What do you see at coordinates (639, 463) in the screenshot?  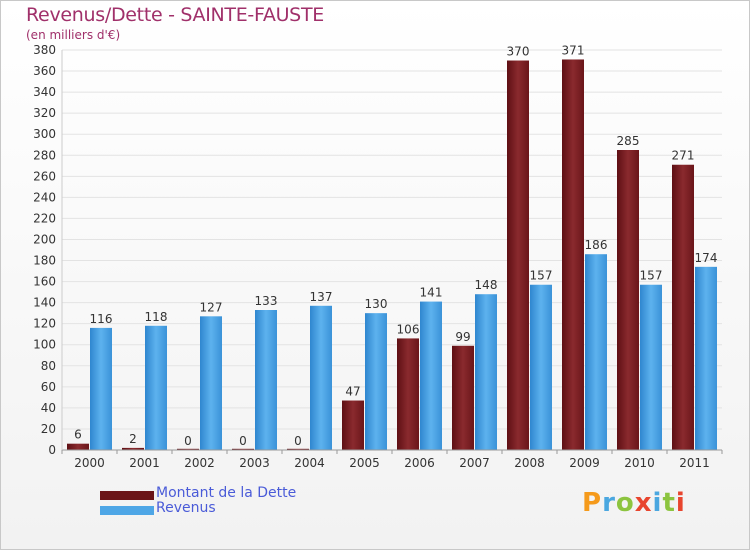 I see `x-tick-label: 2010` at bounding box center [639, 463].